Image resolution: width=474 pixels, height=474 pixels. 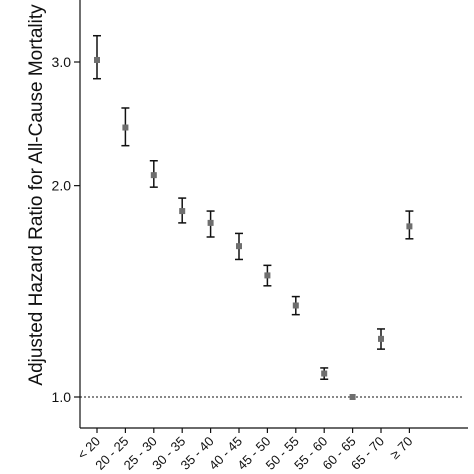 What do you see at coordinates (62, 186) in the screenshot?
I see `y-tick-label: 2.0` at bounding box center [62, 186].